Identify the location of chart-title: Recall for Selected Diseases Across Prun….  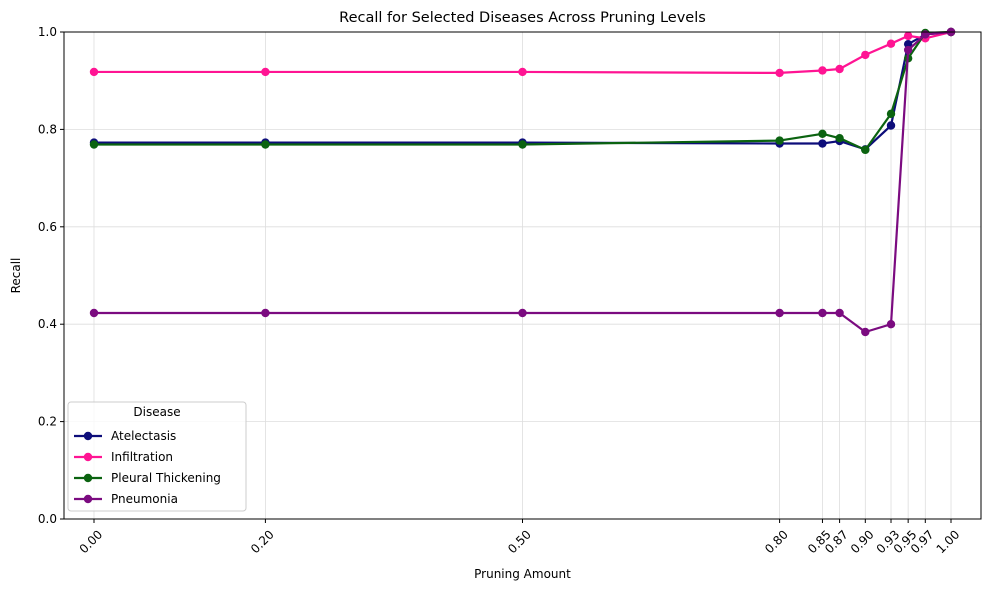
(522, 18).